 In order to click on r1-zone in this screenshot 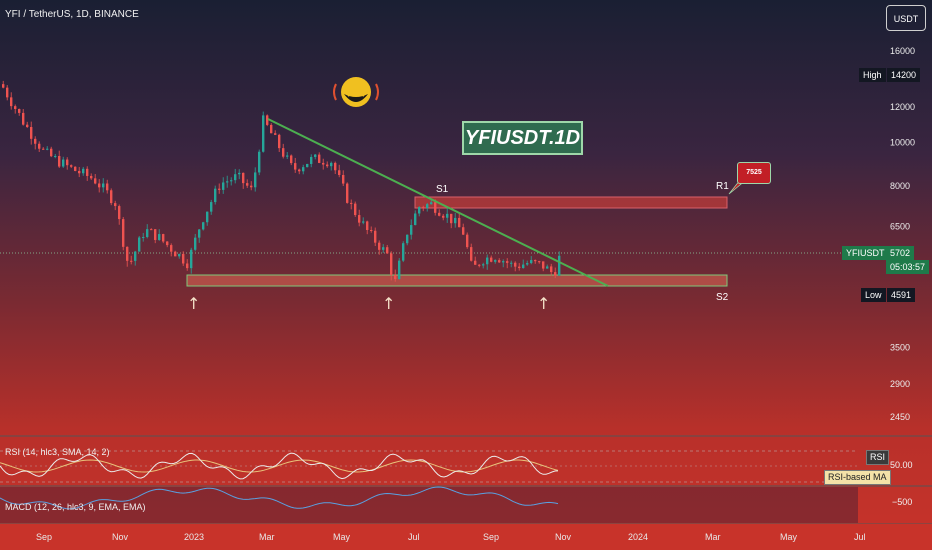, I will do `click(571, 202)`.